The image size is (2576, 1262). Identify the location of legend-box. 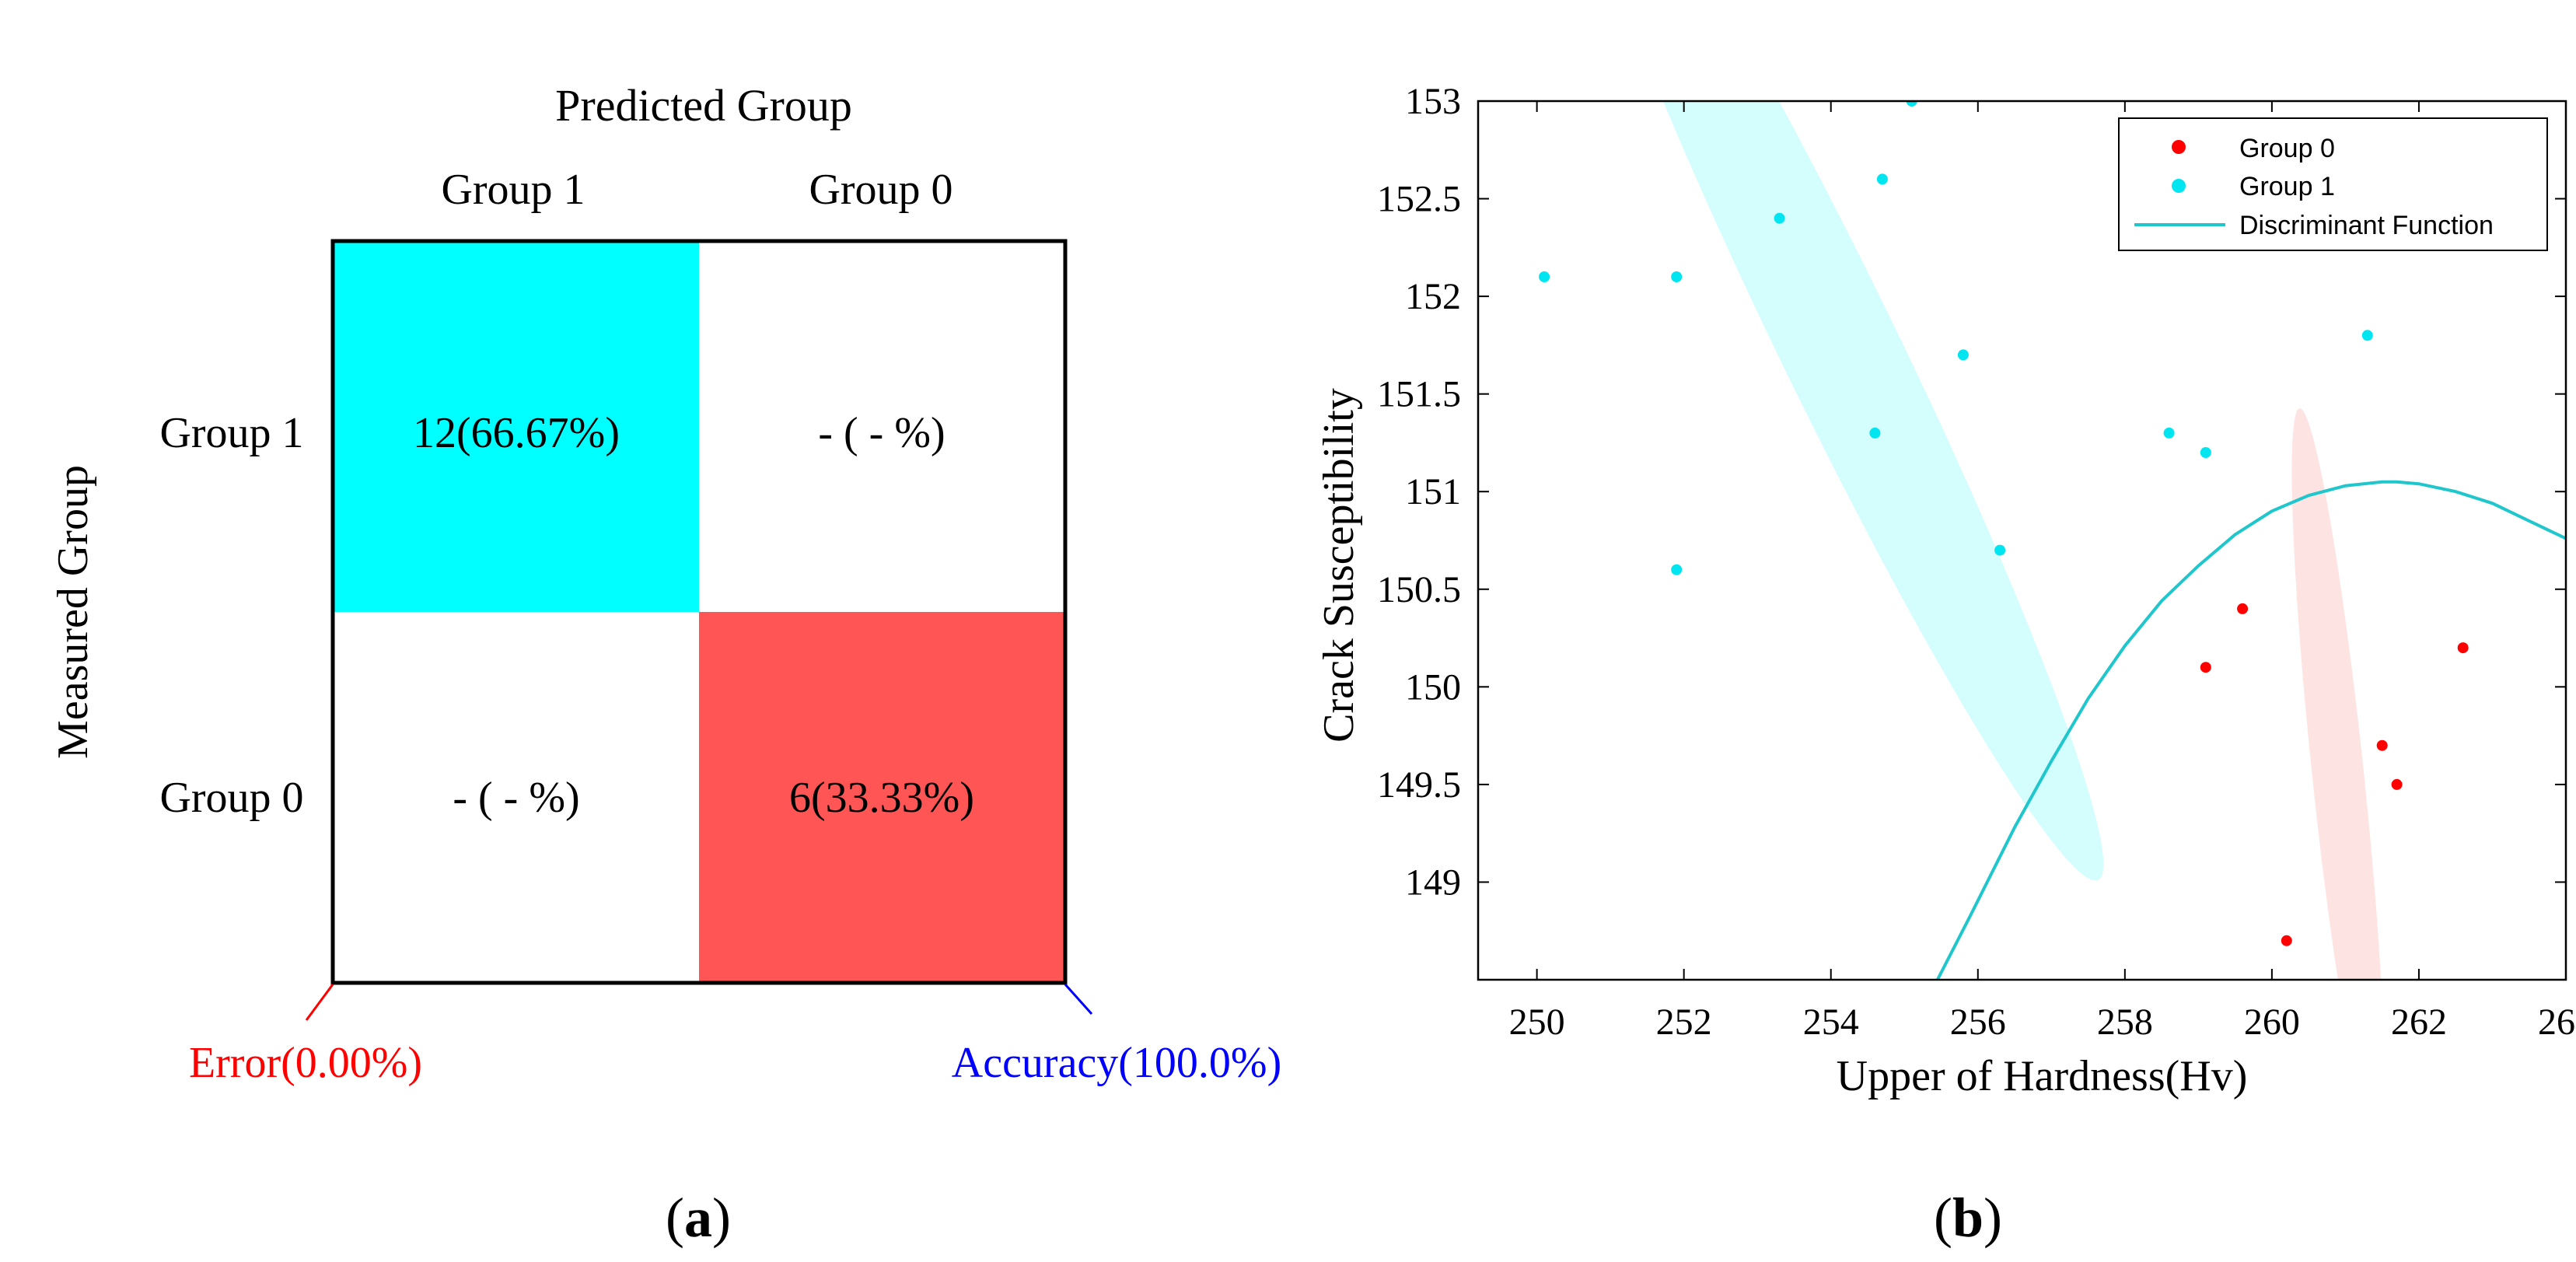
(2333, 184).